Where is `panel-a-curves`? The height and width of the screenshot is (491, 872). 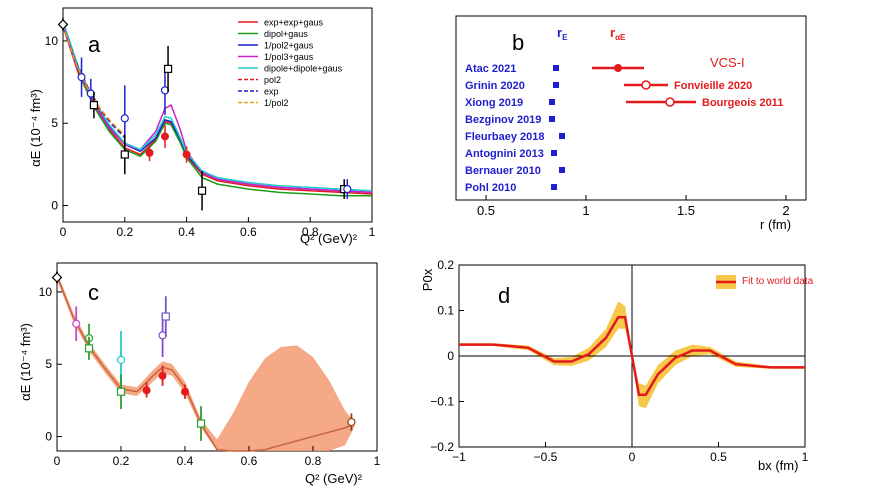
panel-a-curves is located at coordinates (217, 108).